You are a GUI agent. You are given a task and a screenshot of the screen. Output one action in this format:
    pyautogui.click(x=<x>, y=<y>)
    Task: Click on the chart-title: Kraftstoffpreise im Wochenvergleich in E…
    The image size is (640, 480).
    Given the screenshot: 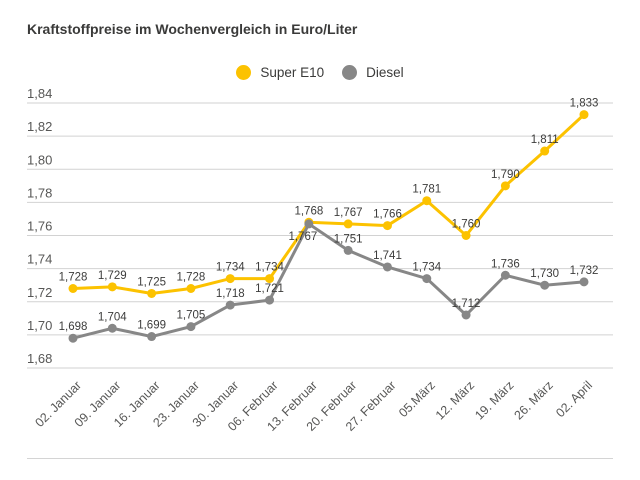 What is the action you would take?
    pyautogui.click(x=192, y=29)
    